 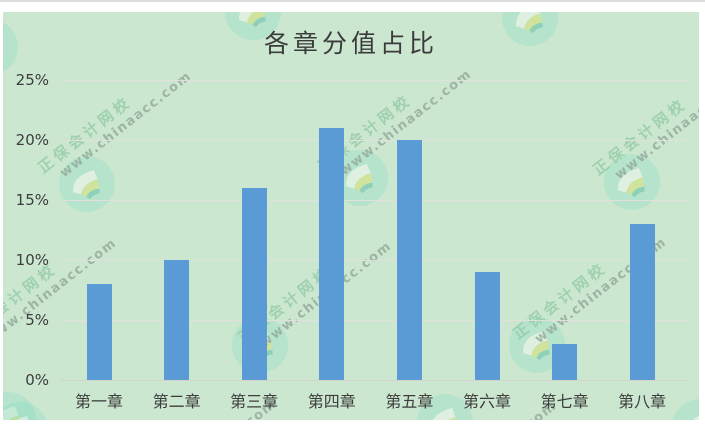 I want to click on chart-title: 各章分值占比, so click(x=350, y=43).